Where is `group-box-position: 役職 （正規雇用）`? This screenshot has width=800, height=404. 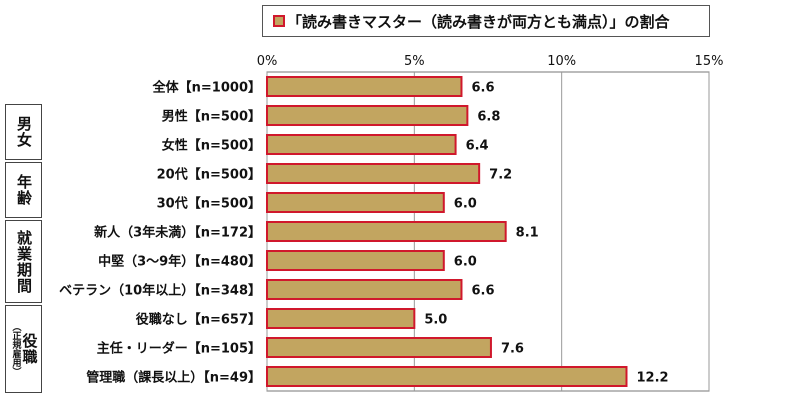
group-box-position: 役職 （正規雇用） is located at coordinates (23, 349).